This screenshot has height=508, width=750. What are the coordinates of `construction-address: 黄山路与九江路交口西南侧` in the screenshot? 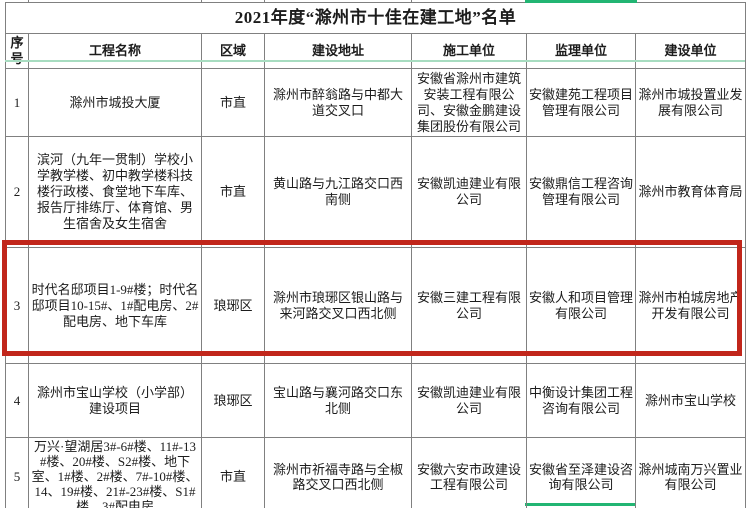 It's located at (338, 192).